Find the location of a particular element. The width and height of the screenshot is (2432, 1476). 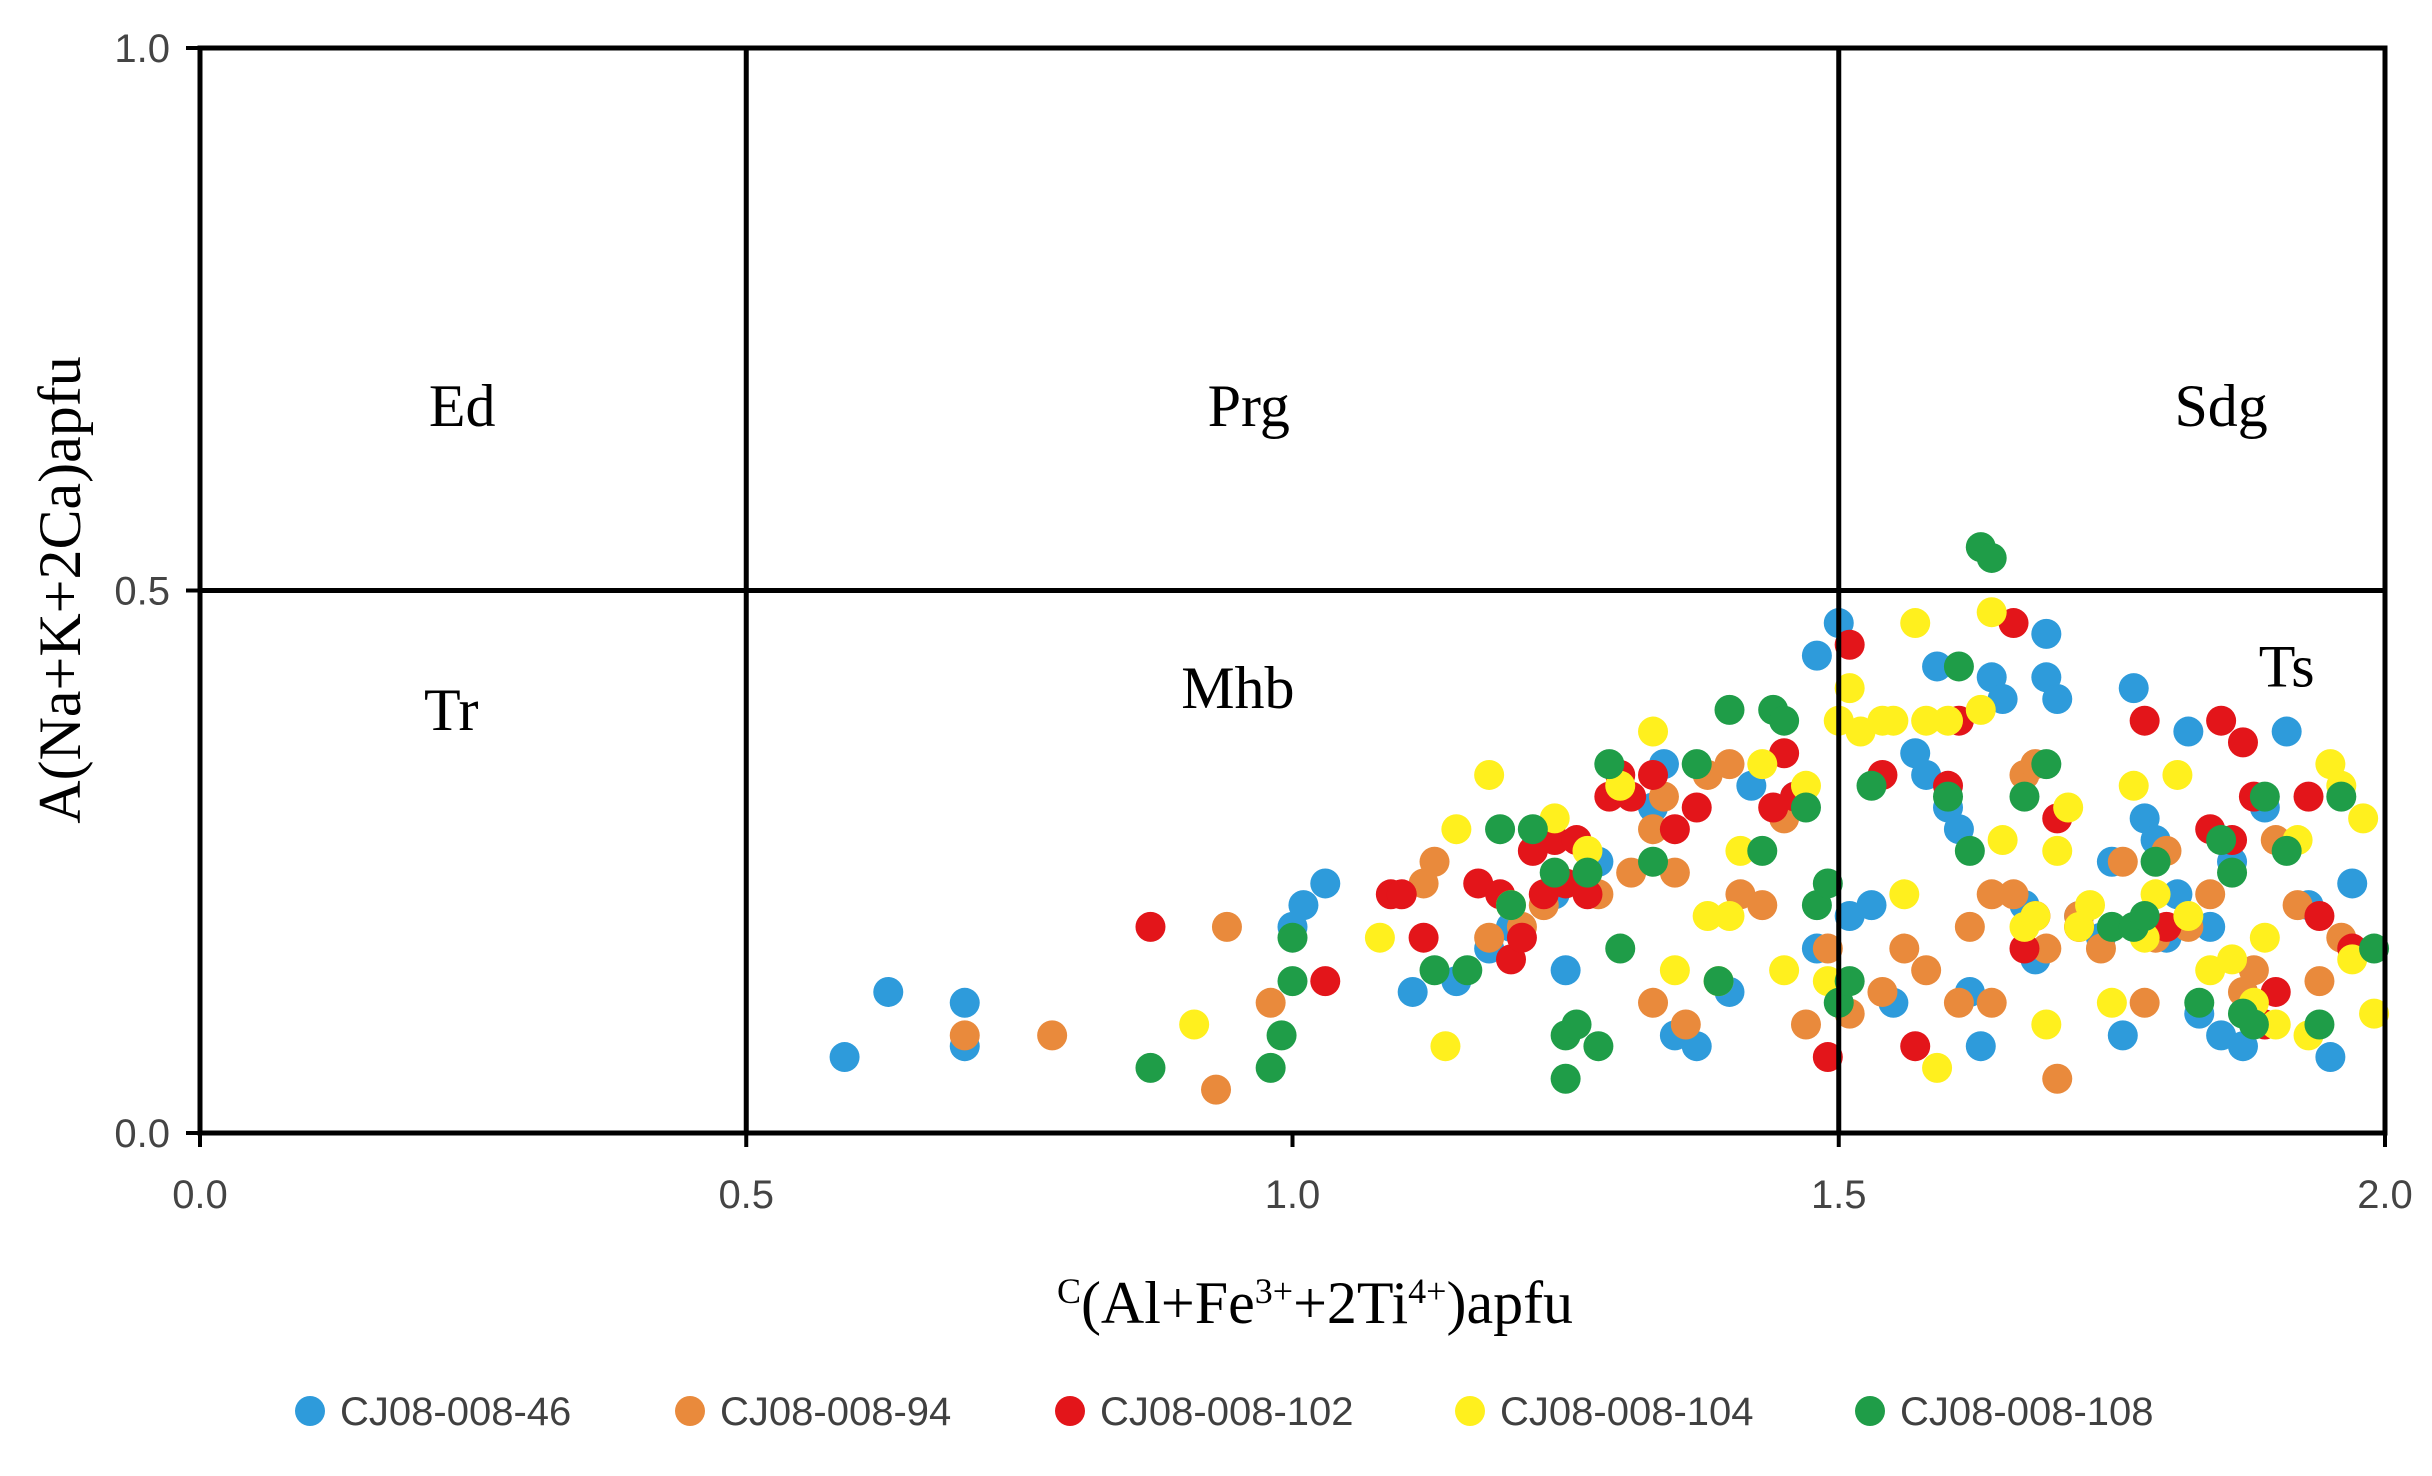

y-tick-label-2: 0.5 is located at coordinates (142, 592).